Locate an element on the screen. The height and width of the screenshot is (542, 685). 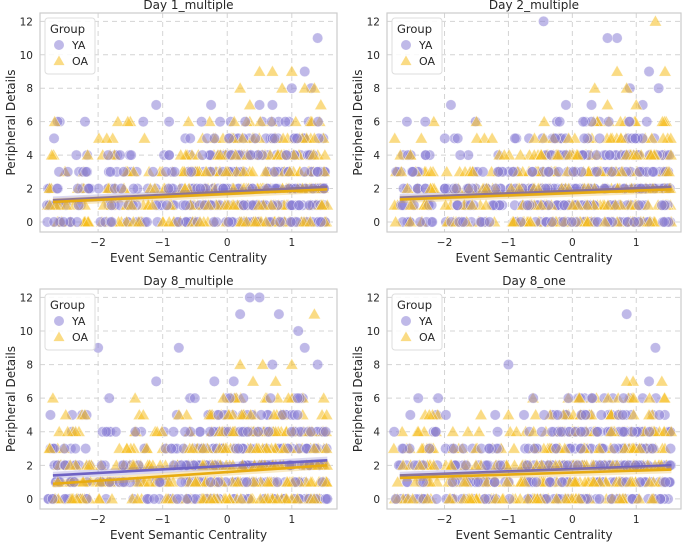
ya-fit-line is located at coordinates (535, 192).